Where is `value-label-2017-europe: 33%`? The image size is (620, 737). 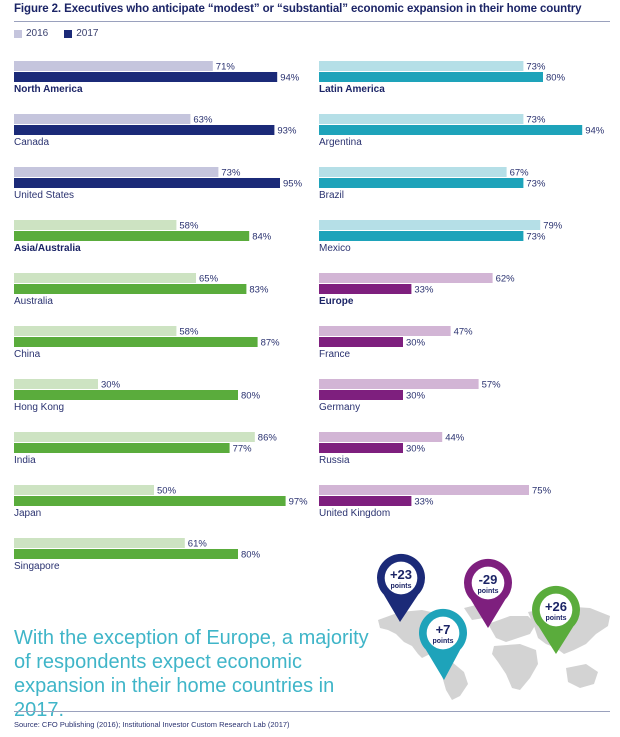 value-label-2017-europe: 33% is located at coordinates (424, 290).